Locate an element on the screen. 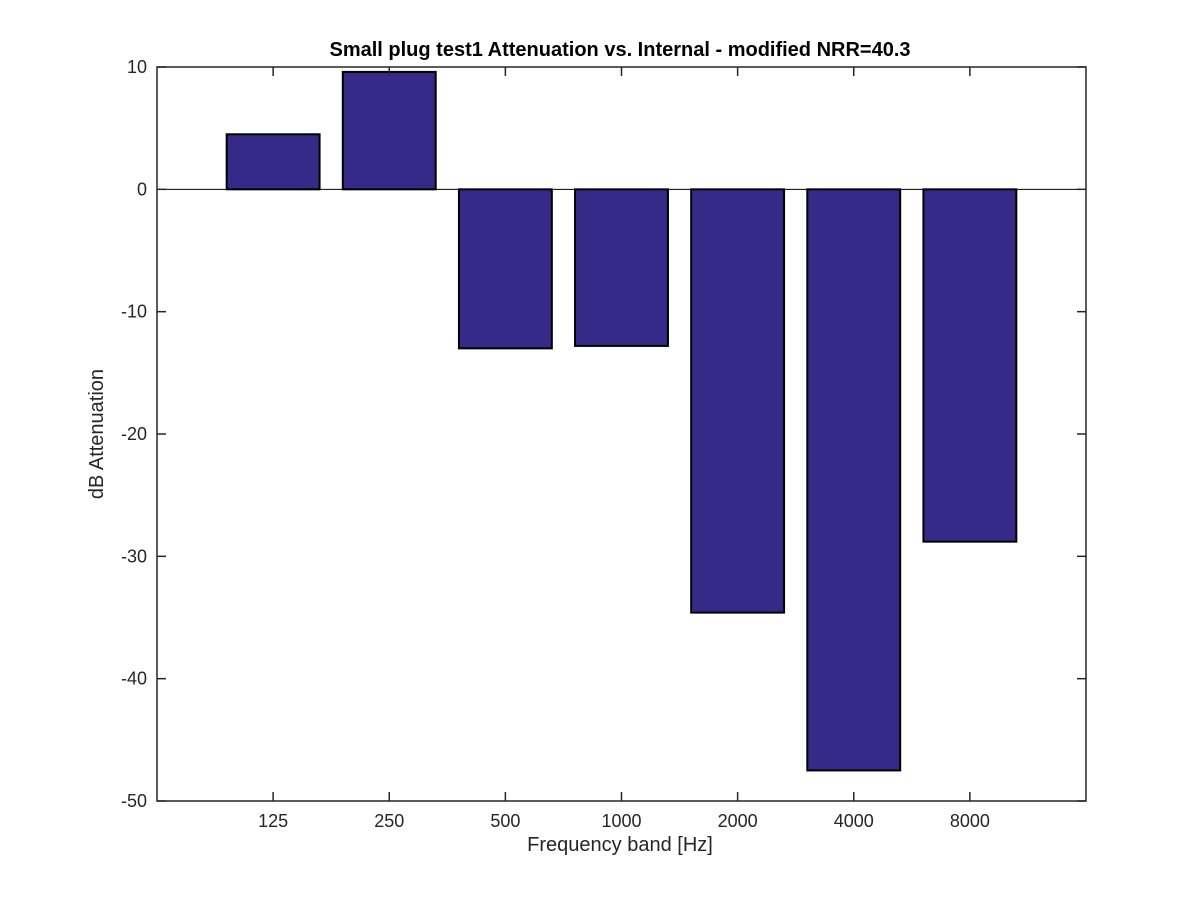 The height and width of the screenshot is (900, 1200). y-tick-label: 0 is located at coordinates (142, 189).